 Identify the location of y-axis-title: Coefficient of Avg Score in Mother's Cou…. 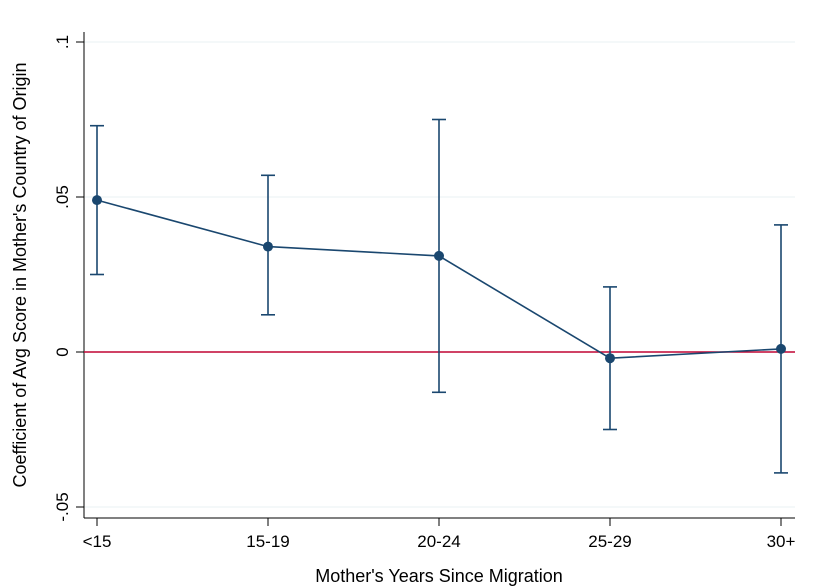
(20, 275).